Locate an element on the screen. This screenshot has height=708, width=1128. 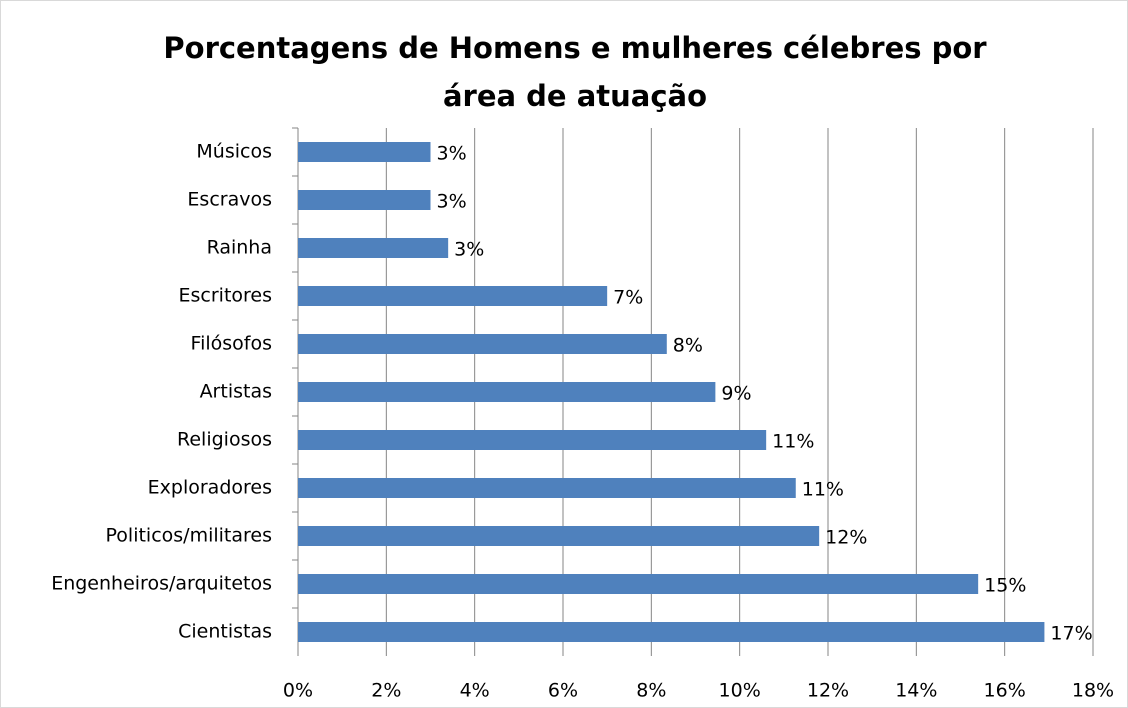
data-label: 7% is located at coordinates (628, 298).